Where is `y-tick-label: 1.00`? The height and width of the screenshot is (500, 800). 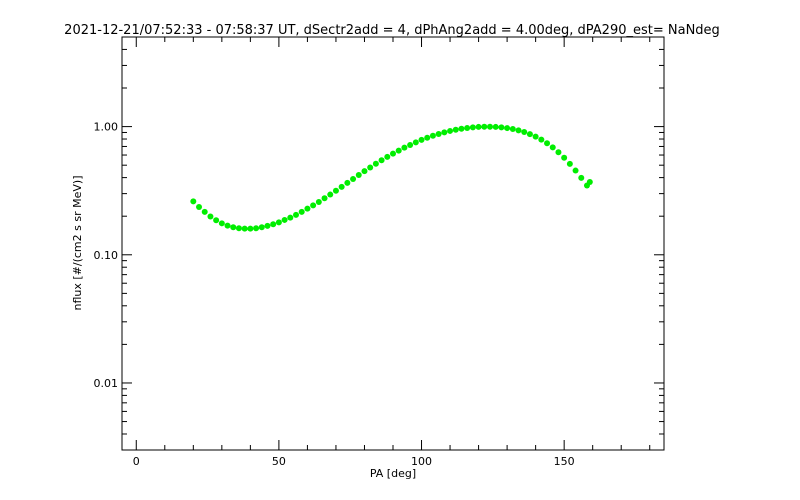
y-tick-label: 1.00 is located at coordinates (106, 127).